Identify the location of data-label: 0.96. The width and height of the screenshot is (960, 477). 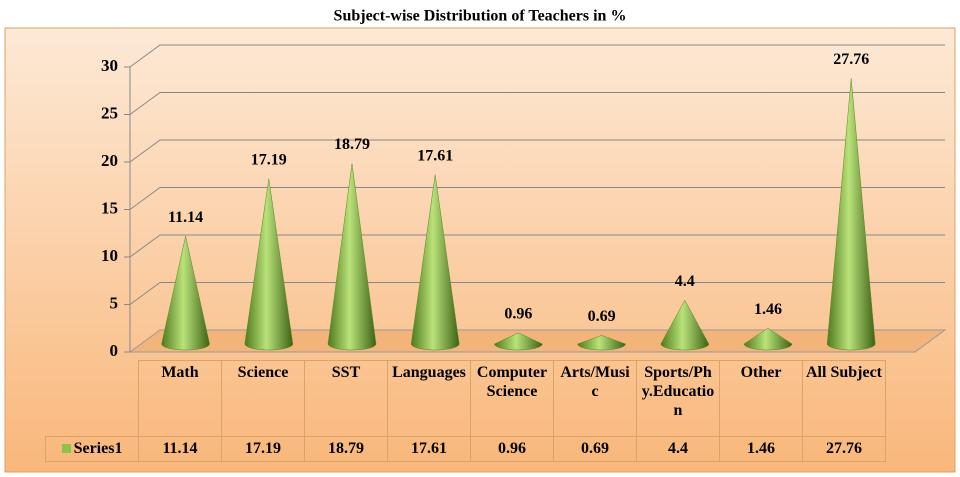
(518, 314).